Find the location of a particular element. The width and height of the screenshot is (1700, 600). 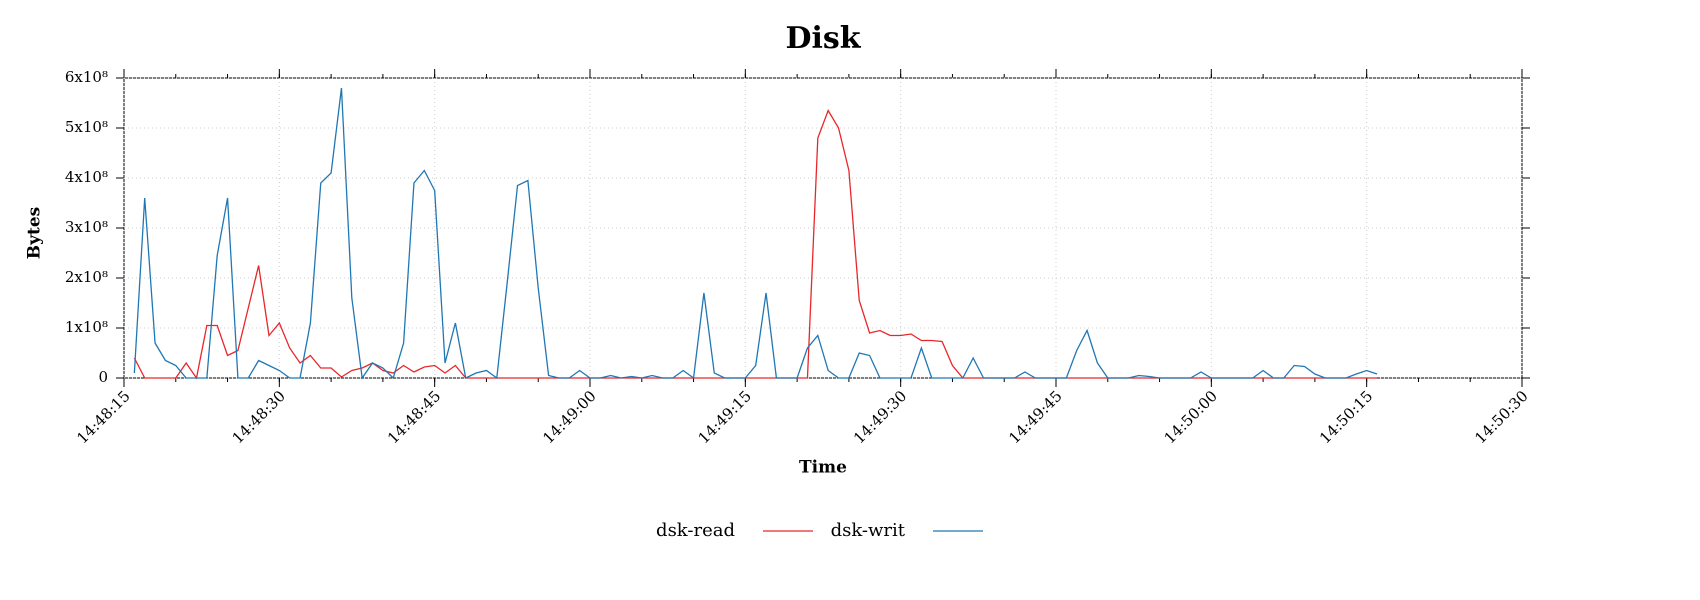

y-tick-label: 6x10⁸ is located at coordinates (86, 77).